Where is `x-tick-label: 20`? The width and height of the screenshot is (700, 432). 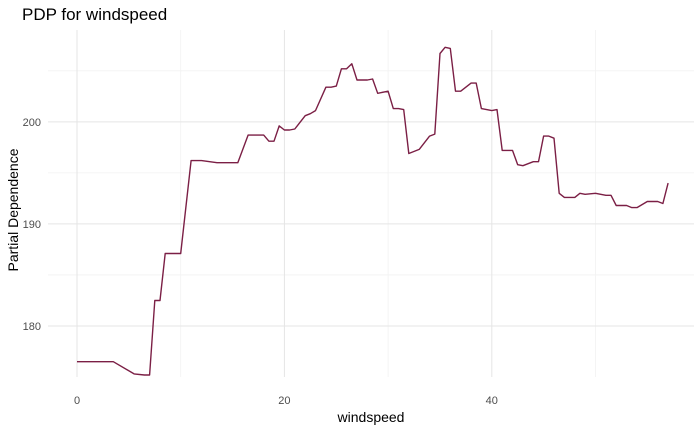
x-tick-label: 20 is located at coordinates (284, 401).